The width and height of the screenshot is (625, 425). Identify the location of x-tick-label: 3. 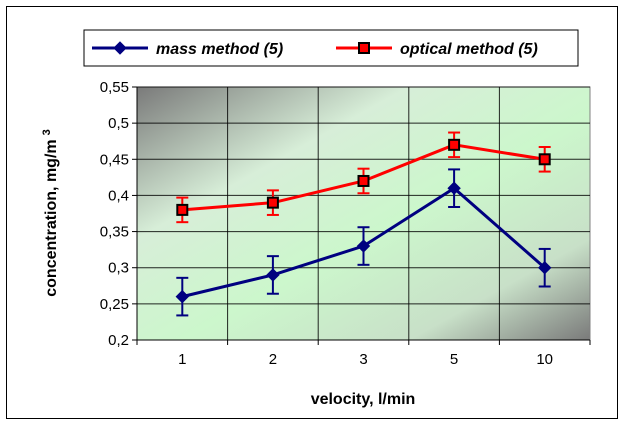
(363, 359).